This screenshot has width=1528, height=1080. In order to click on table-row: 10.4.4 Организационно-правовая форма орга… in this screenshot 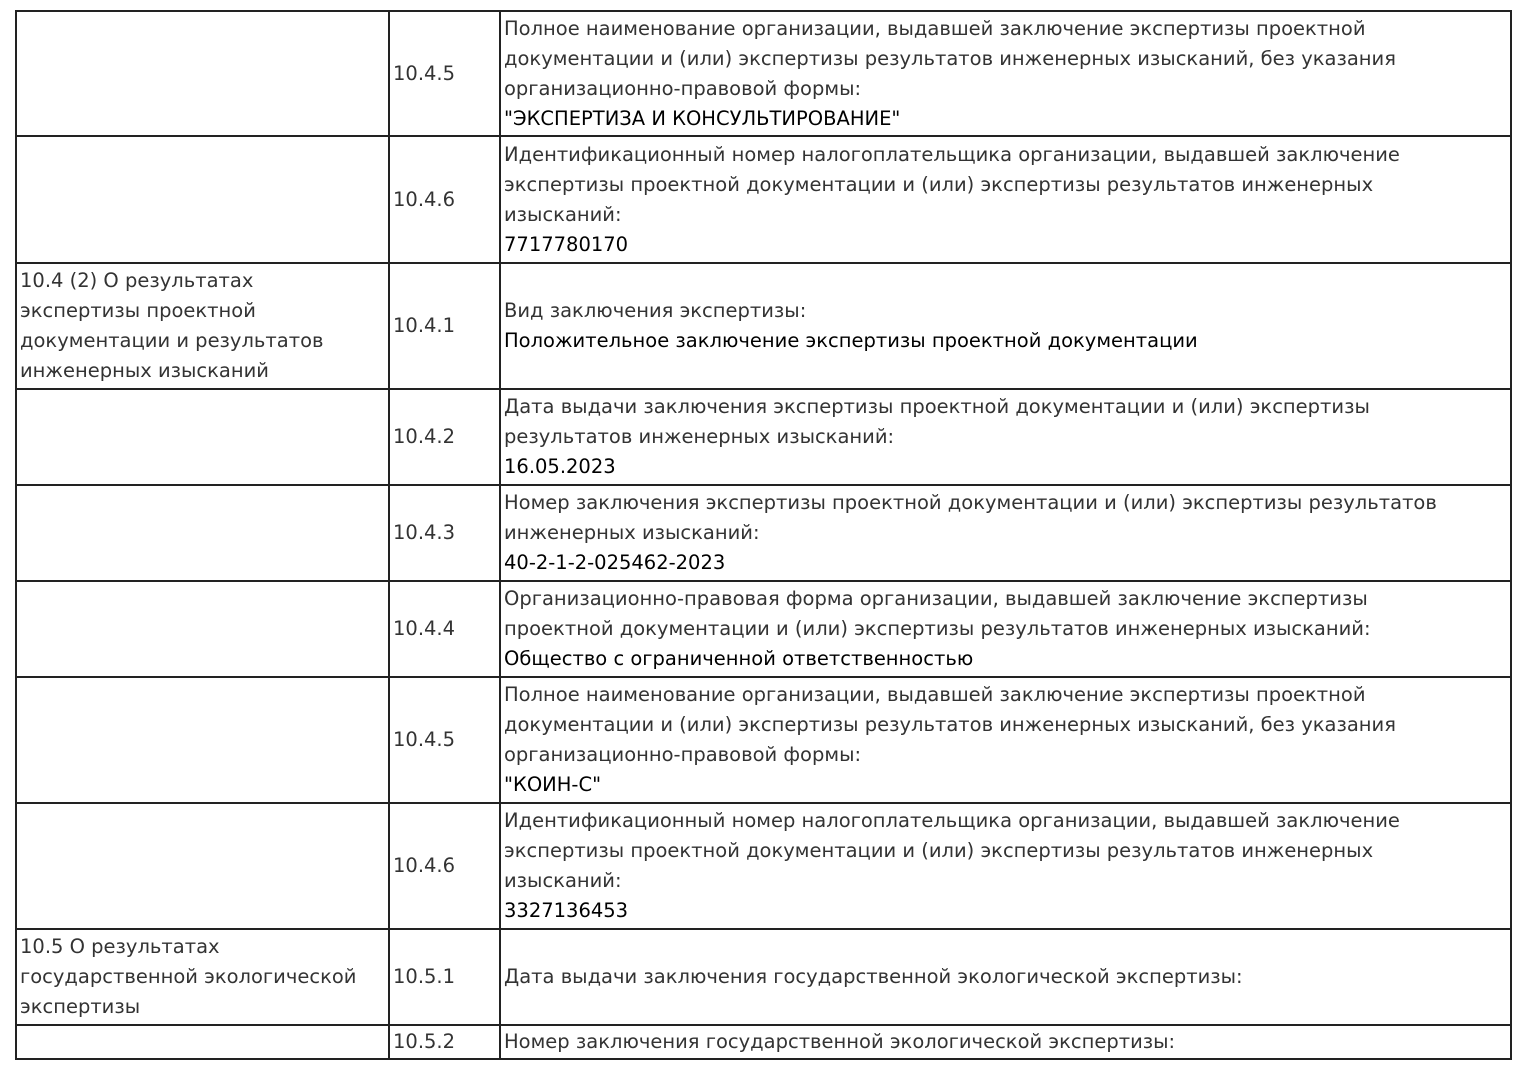, I will do `click(763, 629)`.